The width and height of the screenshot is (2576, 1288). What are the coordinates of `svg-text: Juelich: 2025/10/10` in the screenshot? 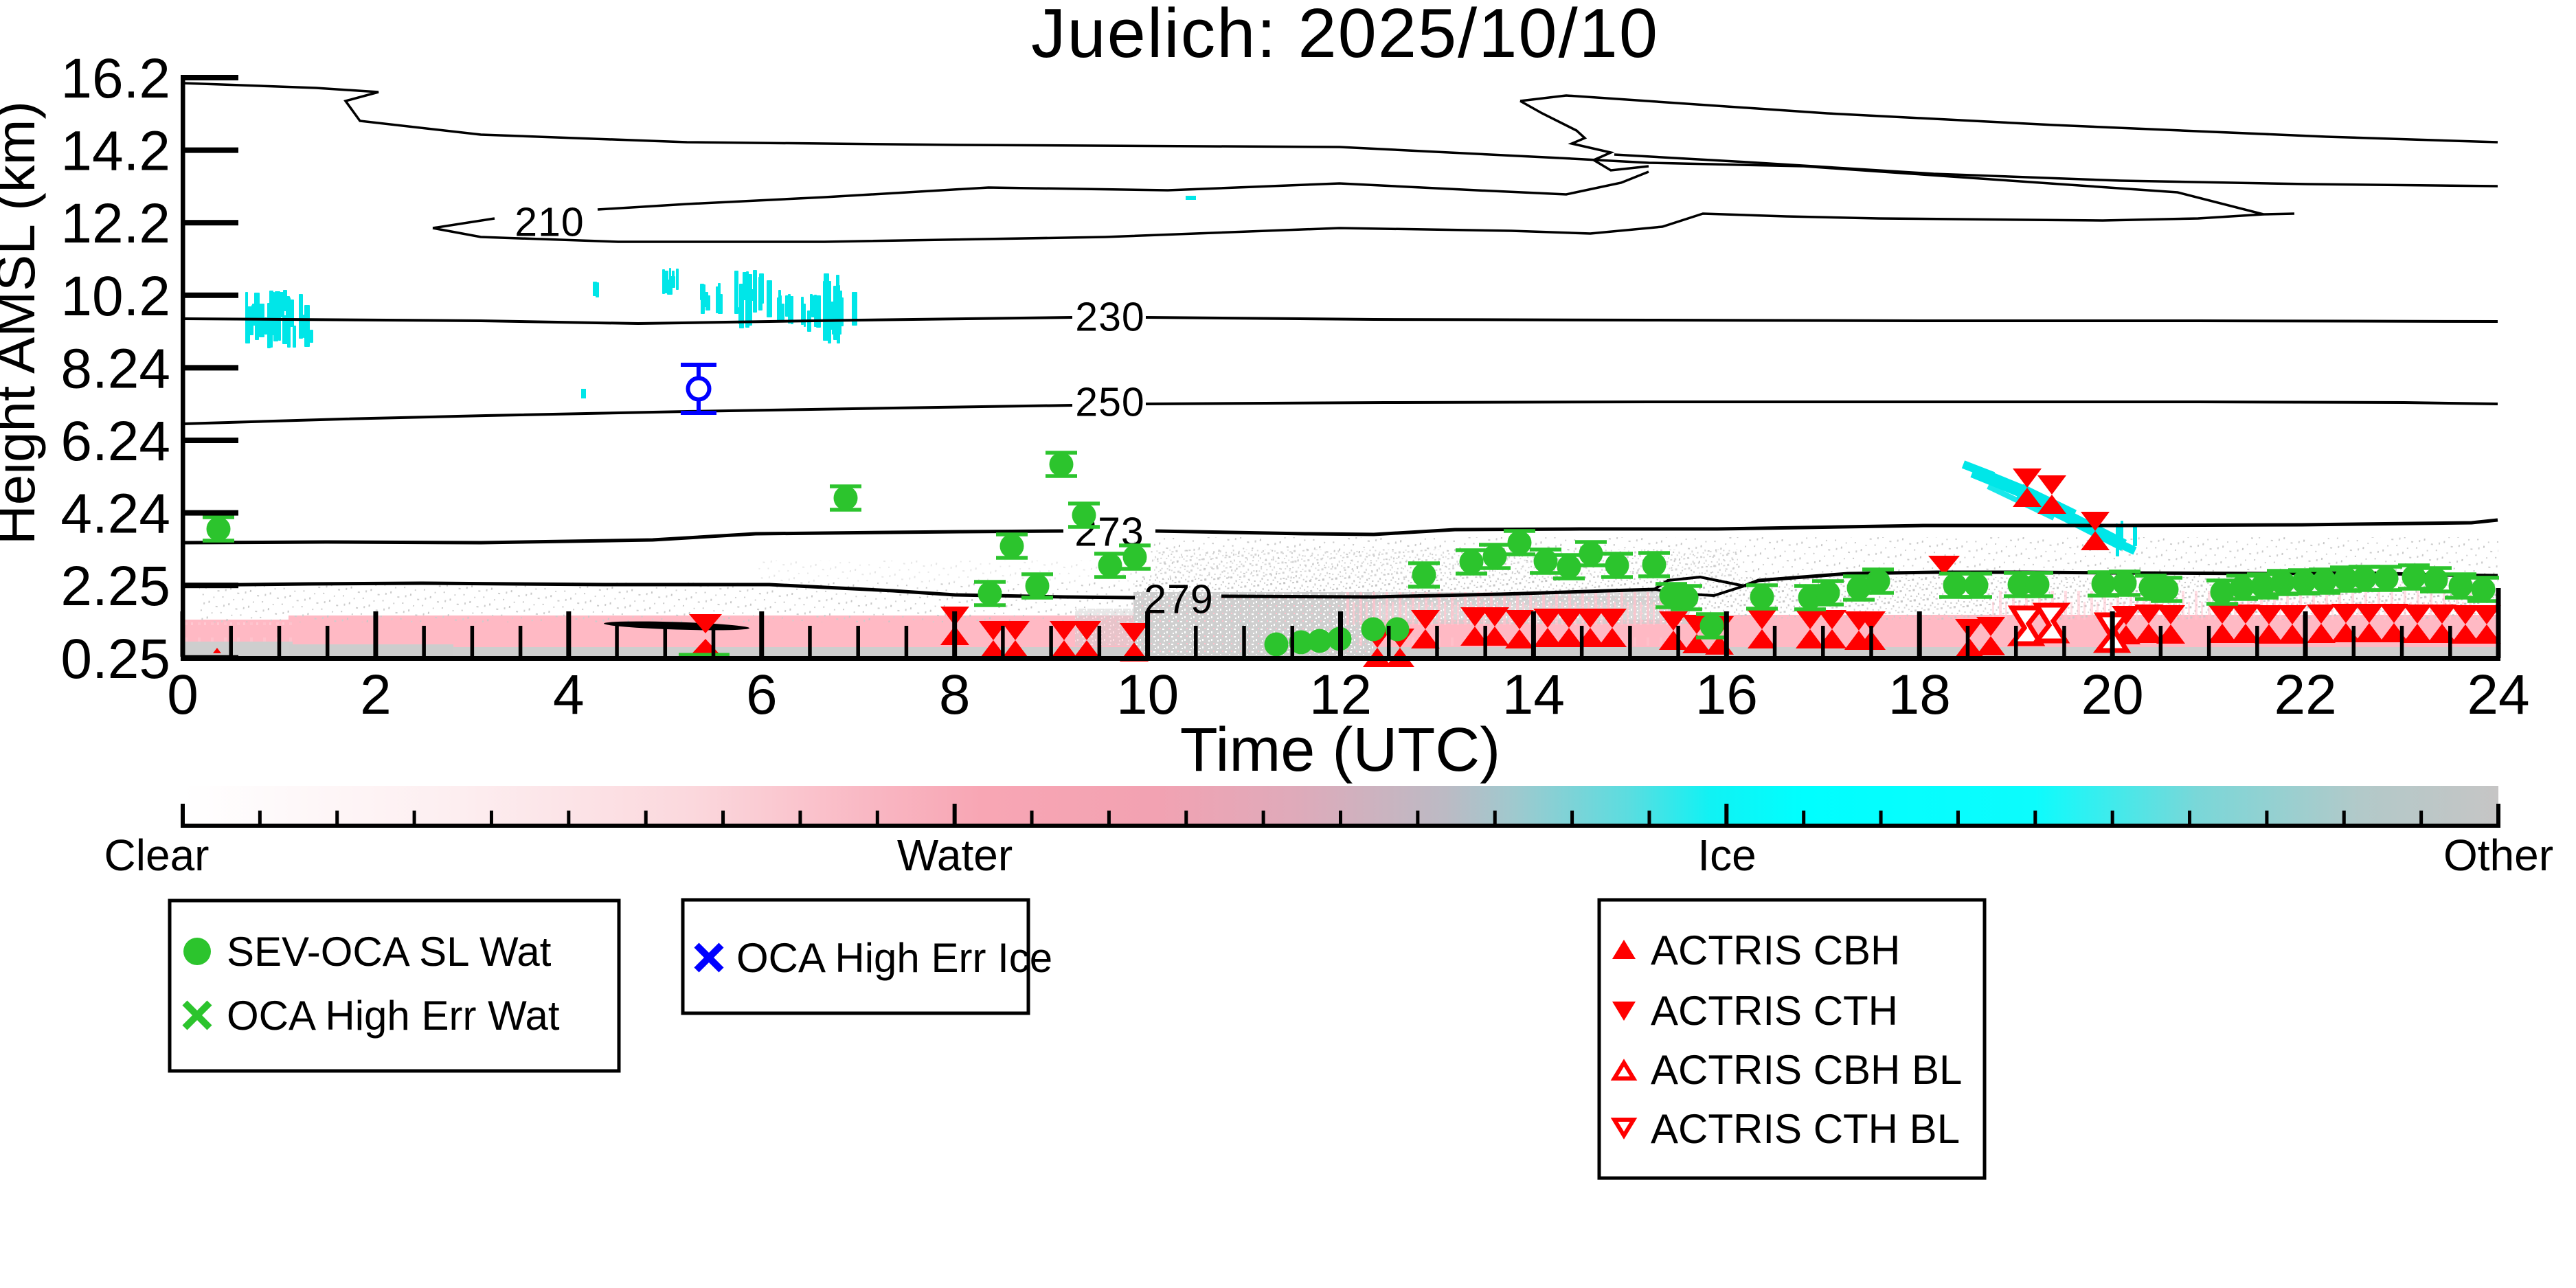 It's located at (1345, 36).